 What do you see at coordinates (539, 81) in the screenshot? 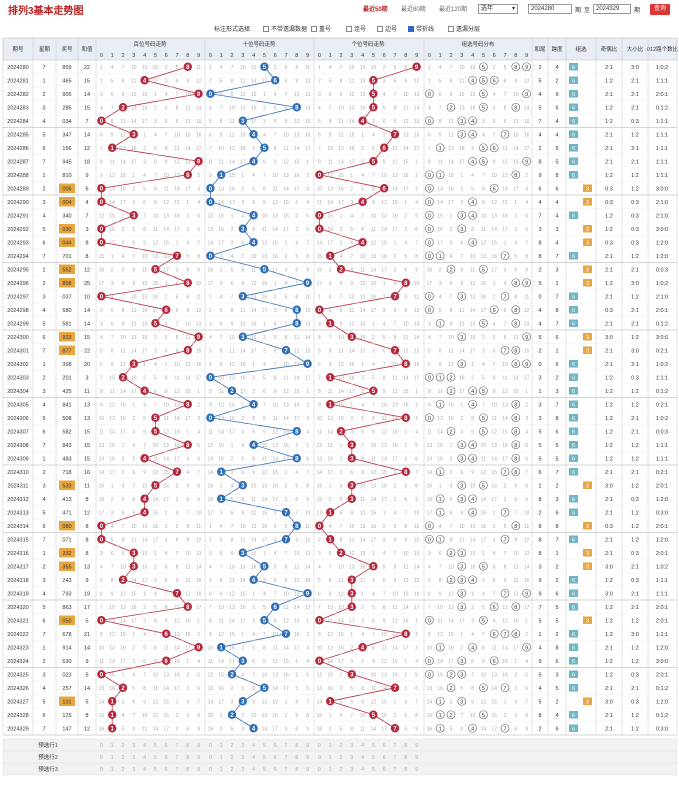
I see `tail-cell: 5` at bounding box center [539, 81].